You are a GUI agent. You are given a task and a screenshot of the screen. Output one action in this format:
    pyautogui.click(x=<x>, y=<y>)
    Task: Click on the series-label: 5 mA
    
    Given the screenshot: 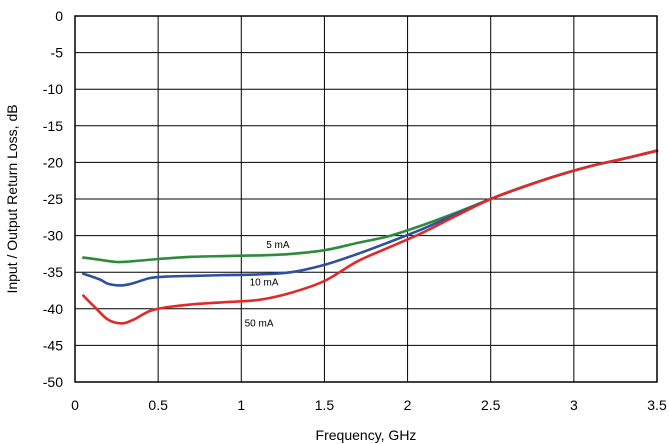 What is the action you would take?
    pyautogui.click(x=278, y=245)
    